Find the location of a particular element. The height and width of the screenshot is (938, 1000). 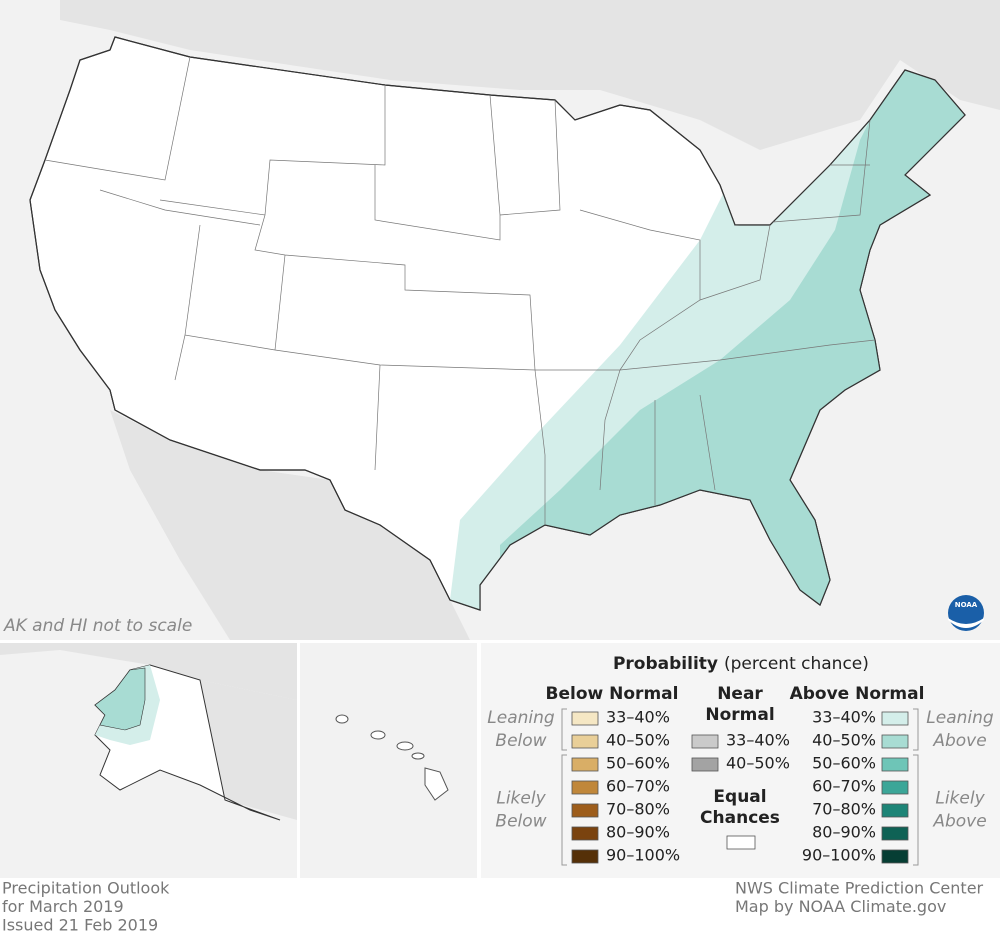

scale-note: AK and HI not to scale is located at coordinates (97, 626).